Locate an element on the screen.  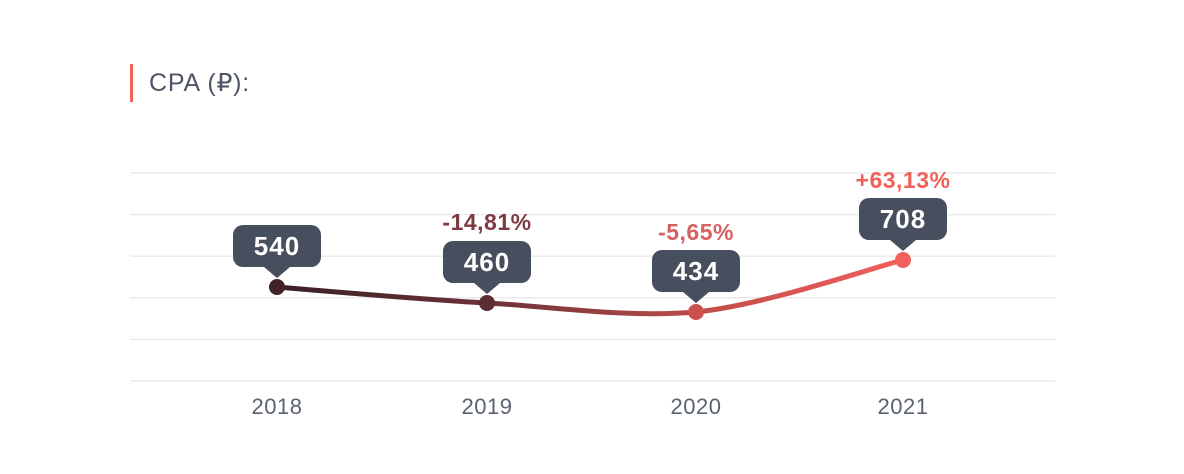
data-point-2021 is located at coordinates (903, 260).